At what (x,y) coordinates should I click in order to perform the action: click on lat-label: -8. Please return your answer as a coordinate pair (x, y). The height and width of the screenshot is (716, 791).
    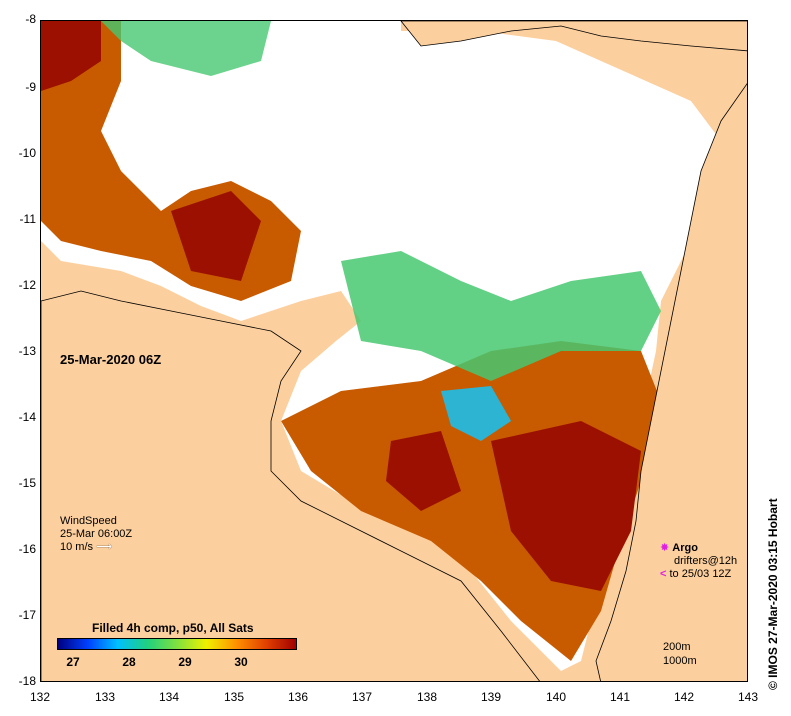
    Looking at the image, I should click on (30, 19).